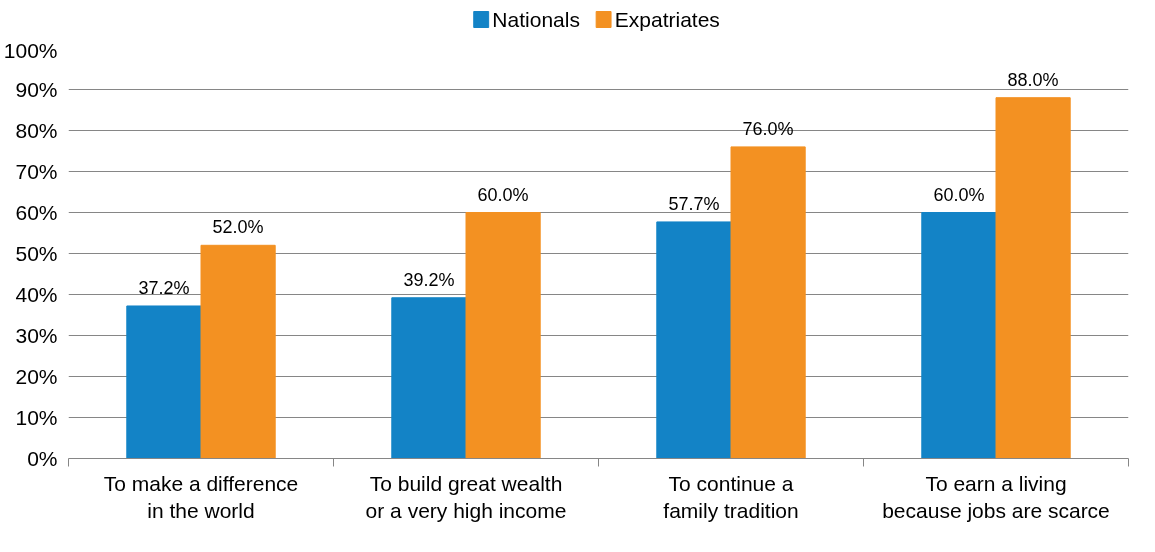 This screenshot has width=1155, height=552. I want to click on data-label: 37.2%, so click(164, 287).